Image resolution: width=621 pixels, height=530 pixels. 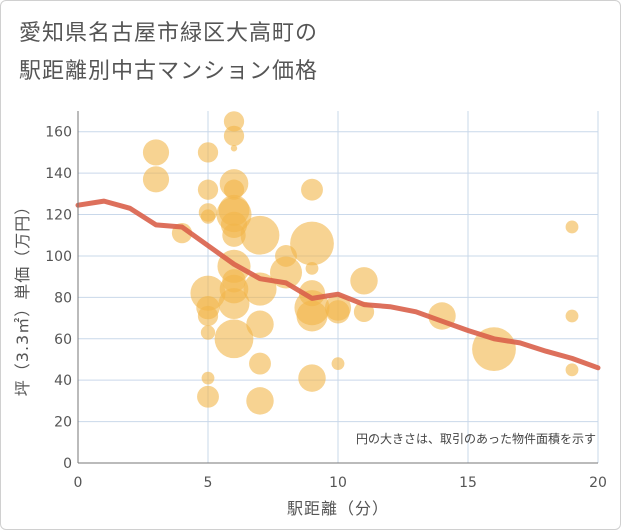 What do you see at coordinates (22, 297) in the screenshot?
I see `y-axis-label: 坪（3.3㎡）単価（万円）` at bounding box center [22, 297].